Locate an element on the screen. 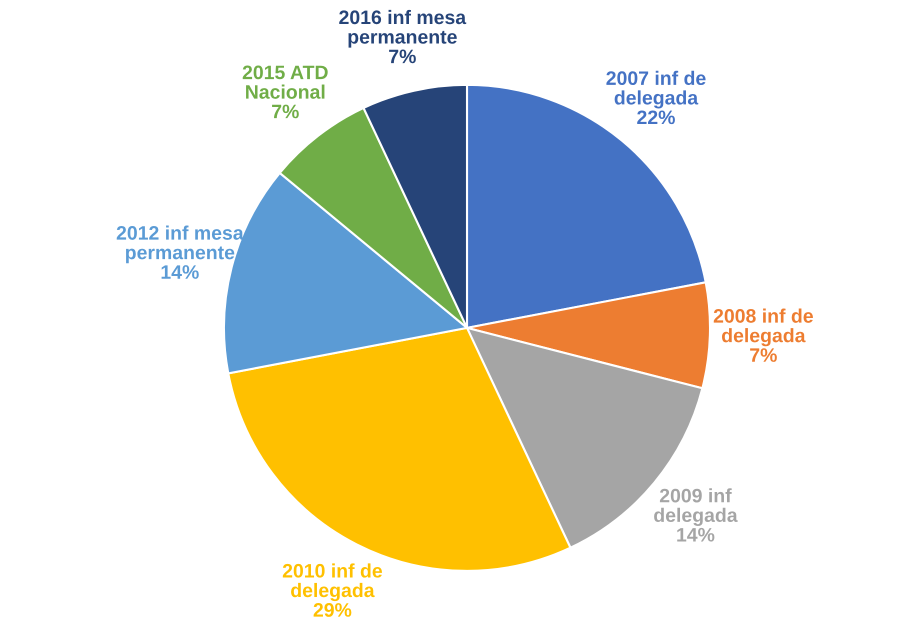  slice-label: 2009 inf delegada is located at coordinates (696, 507).